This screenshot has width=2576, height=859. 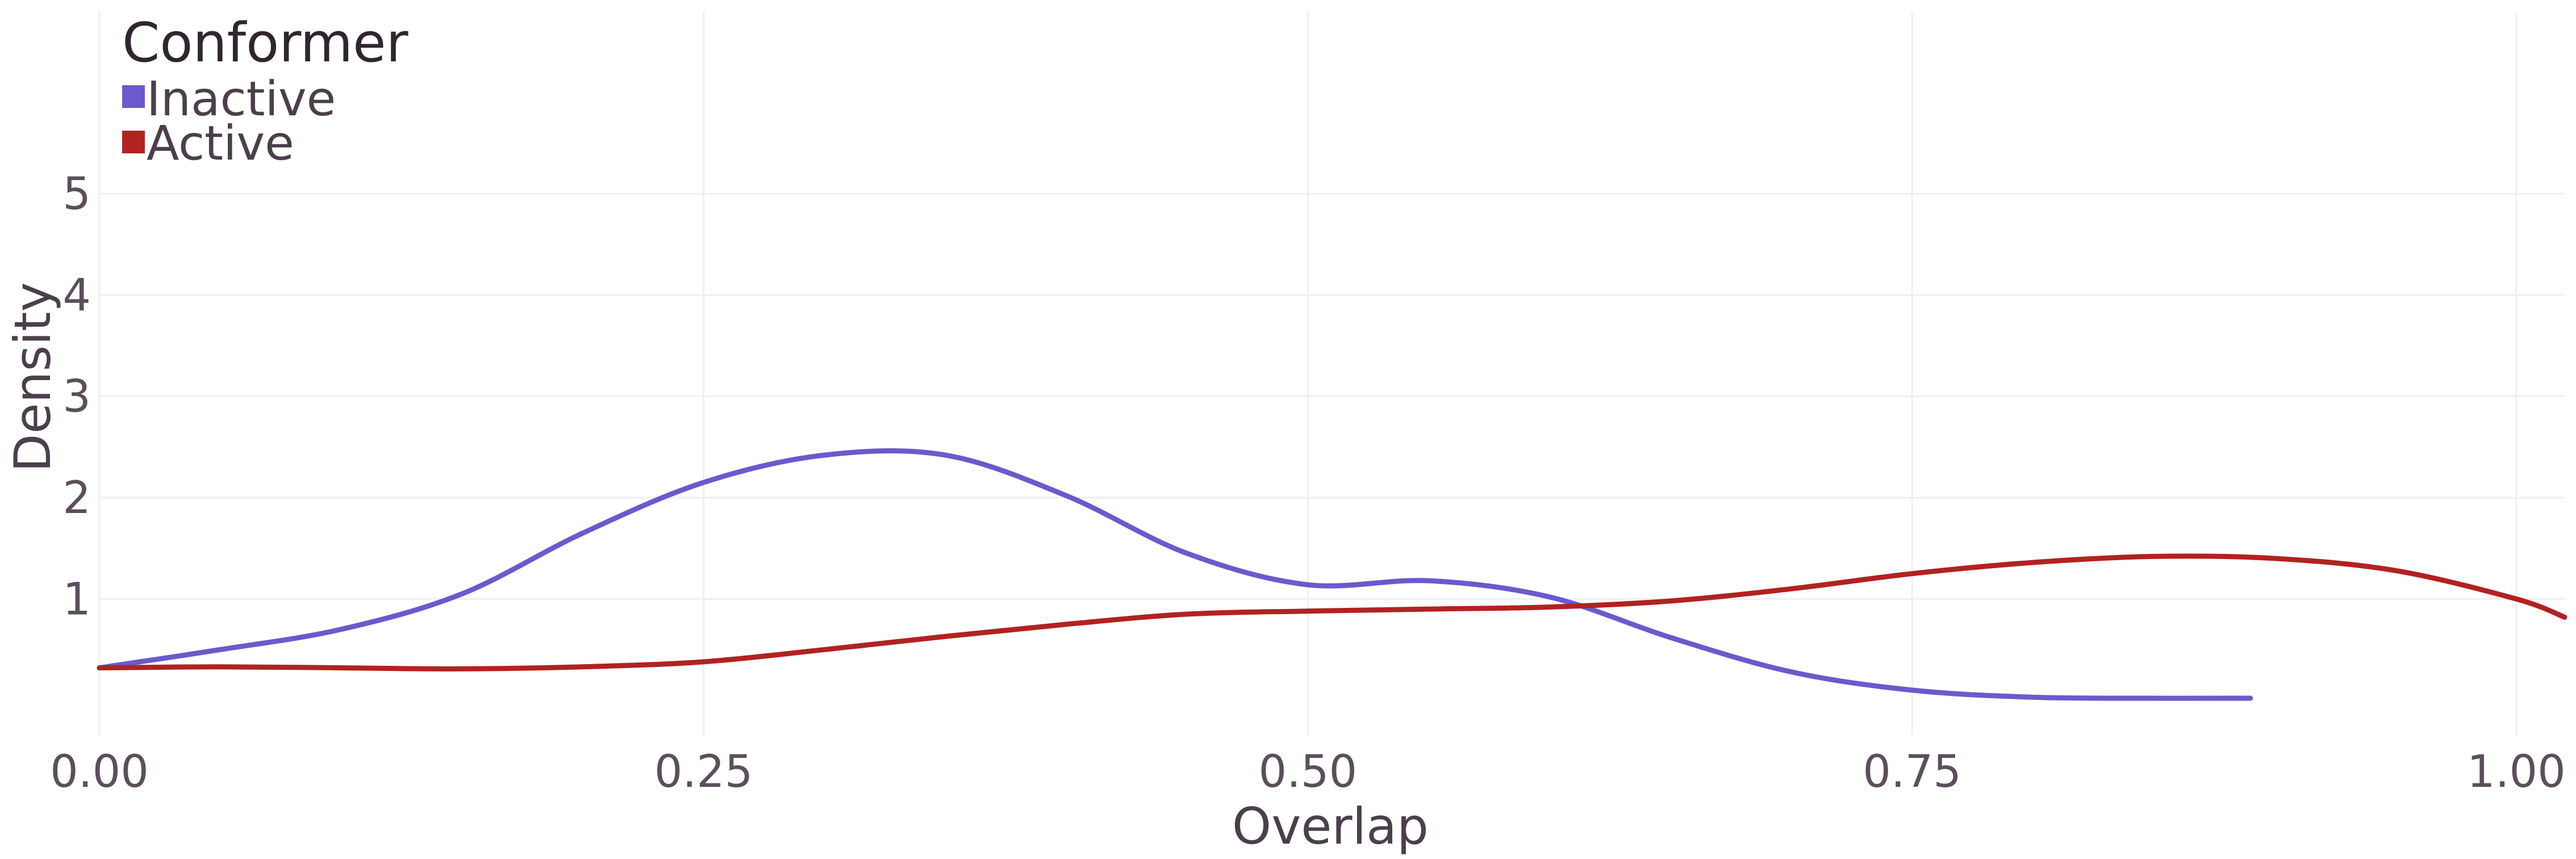 What do you see at coordinates (1332, 612) in the screenshot?
I see `series-line-active` at bounding box center [1332, 612].